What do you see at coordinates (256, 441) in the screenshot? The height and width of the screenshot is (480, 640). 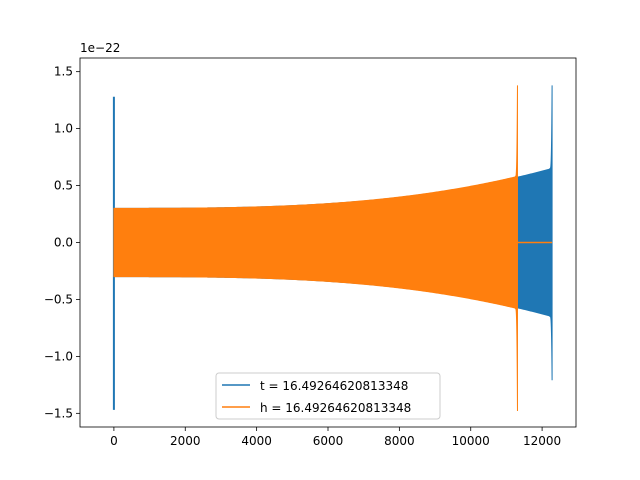 I see `x-tick-label: 4000` at bounding box center [256, 441].